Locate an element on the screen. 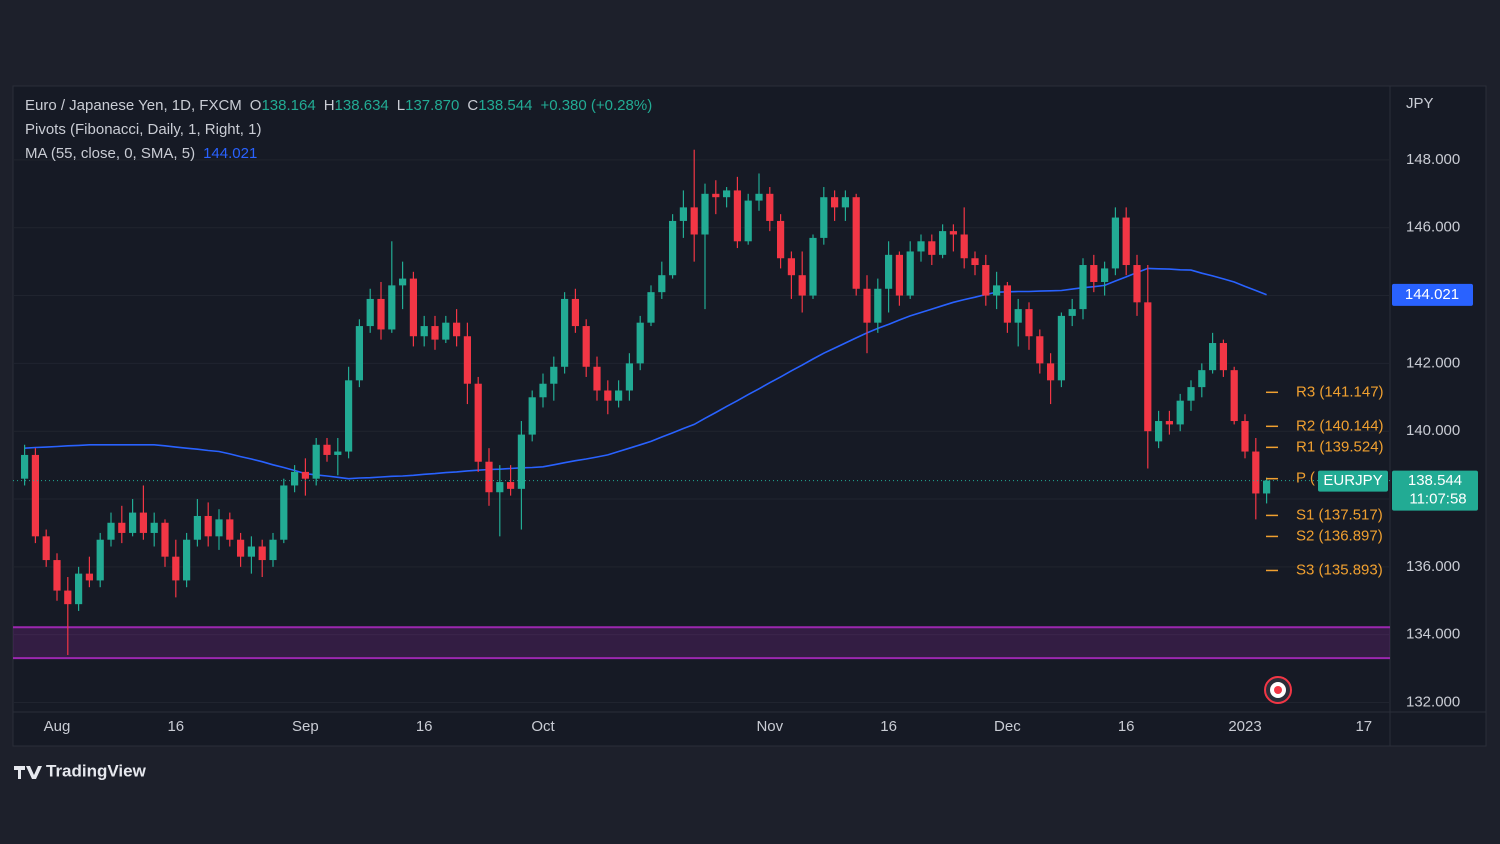 Image resolution: width=1500 pixels, height=844 pixels. y-tick-label: 136.000 is located at coordinates (1433, 566).